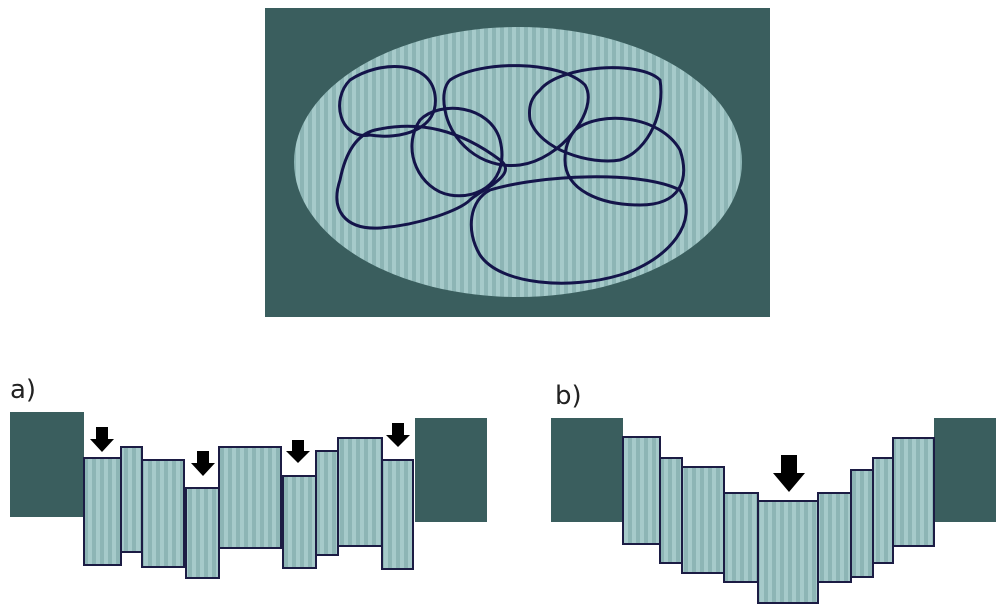 The width and height of the screenshot is (996, 604). Describe the element at coordinates (511, 174) in the screenshot. I see `polymer-chain` at that location.